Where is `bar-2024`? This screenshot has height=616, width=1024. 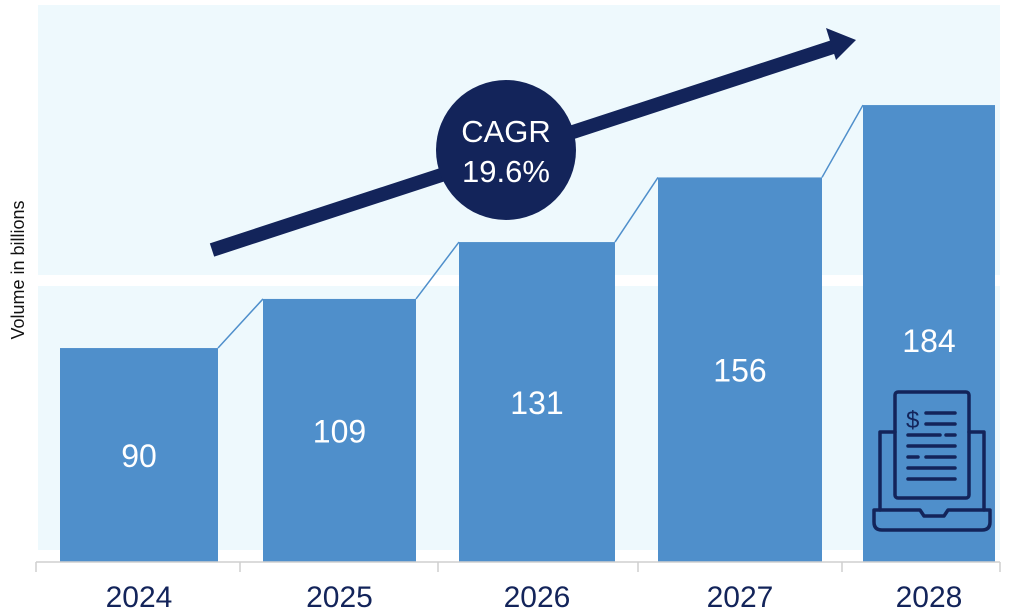
bar-2024 is located at coordinates (139, 455).